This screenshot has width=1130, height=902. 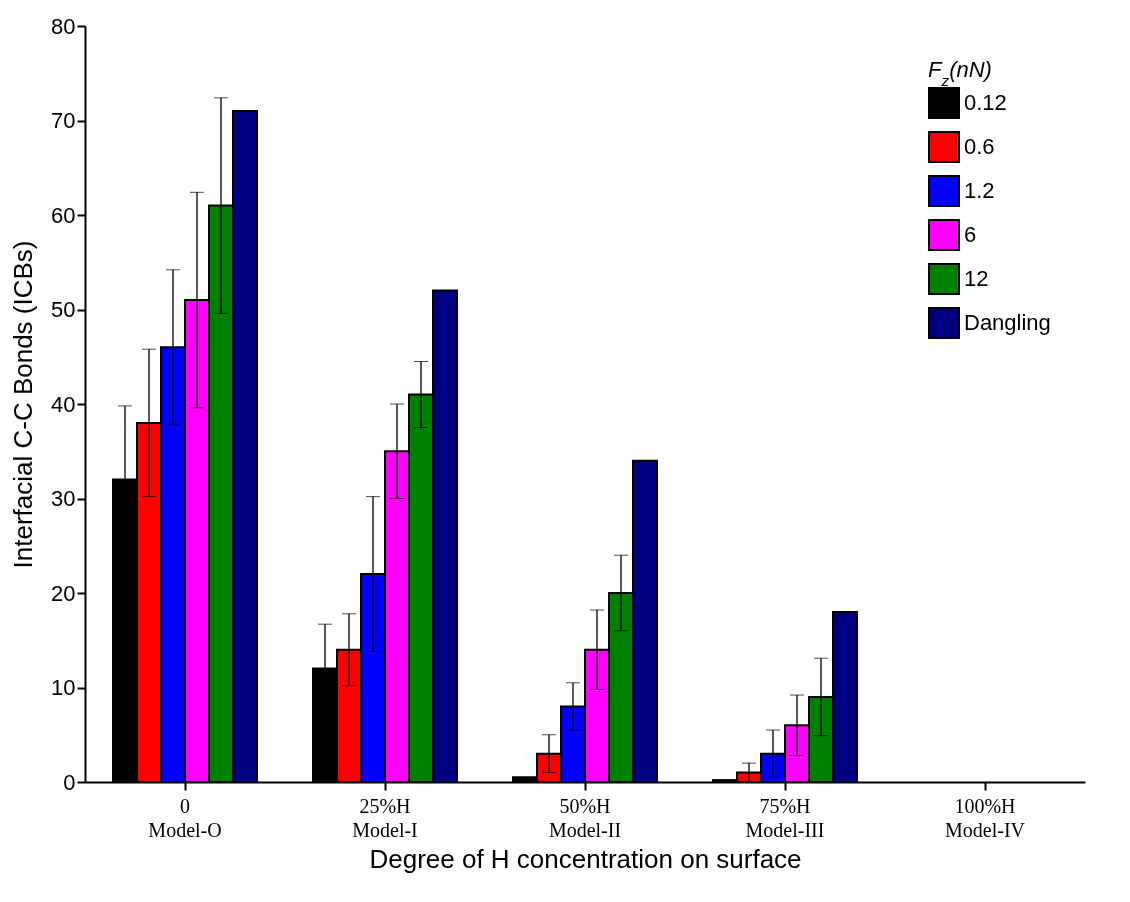 I want to click on y-tick-label: 10, so click(x=63, y=687).